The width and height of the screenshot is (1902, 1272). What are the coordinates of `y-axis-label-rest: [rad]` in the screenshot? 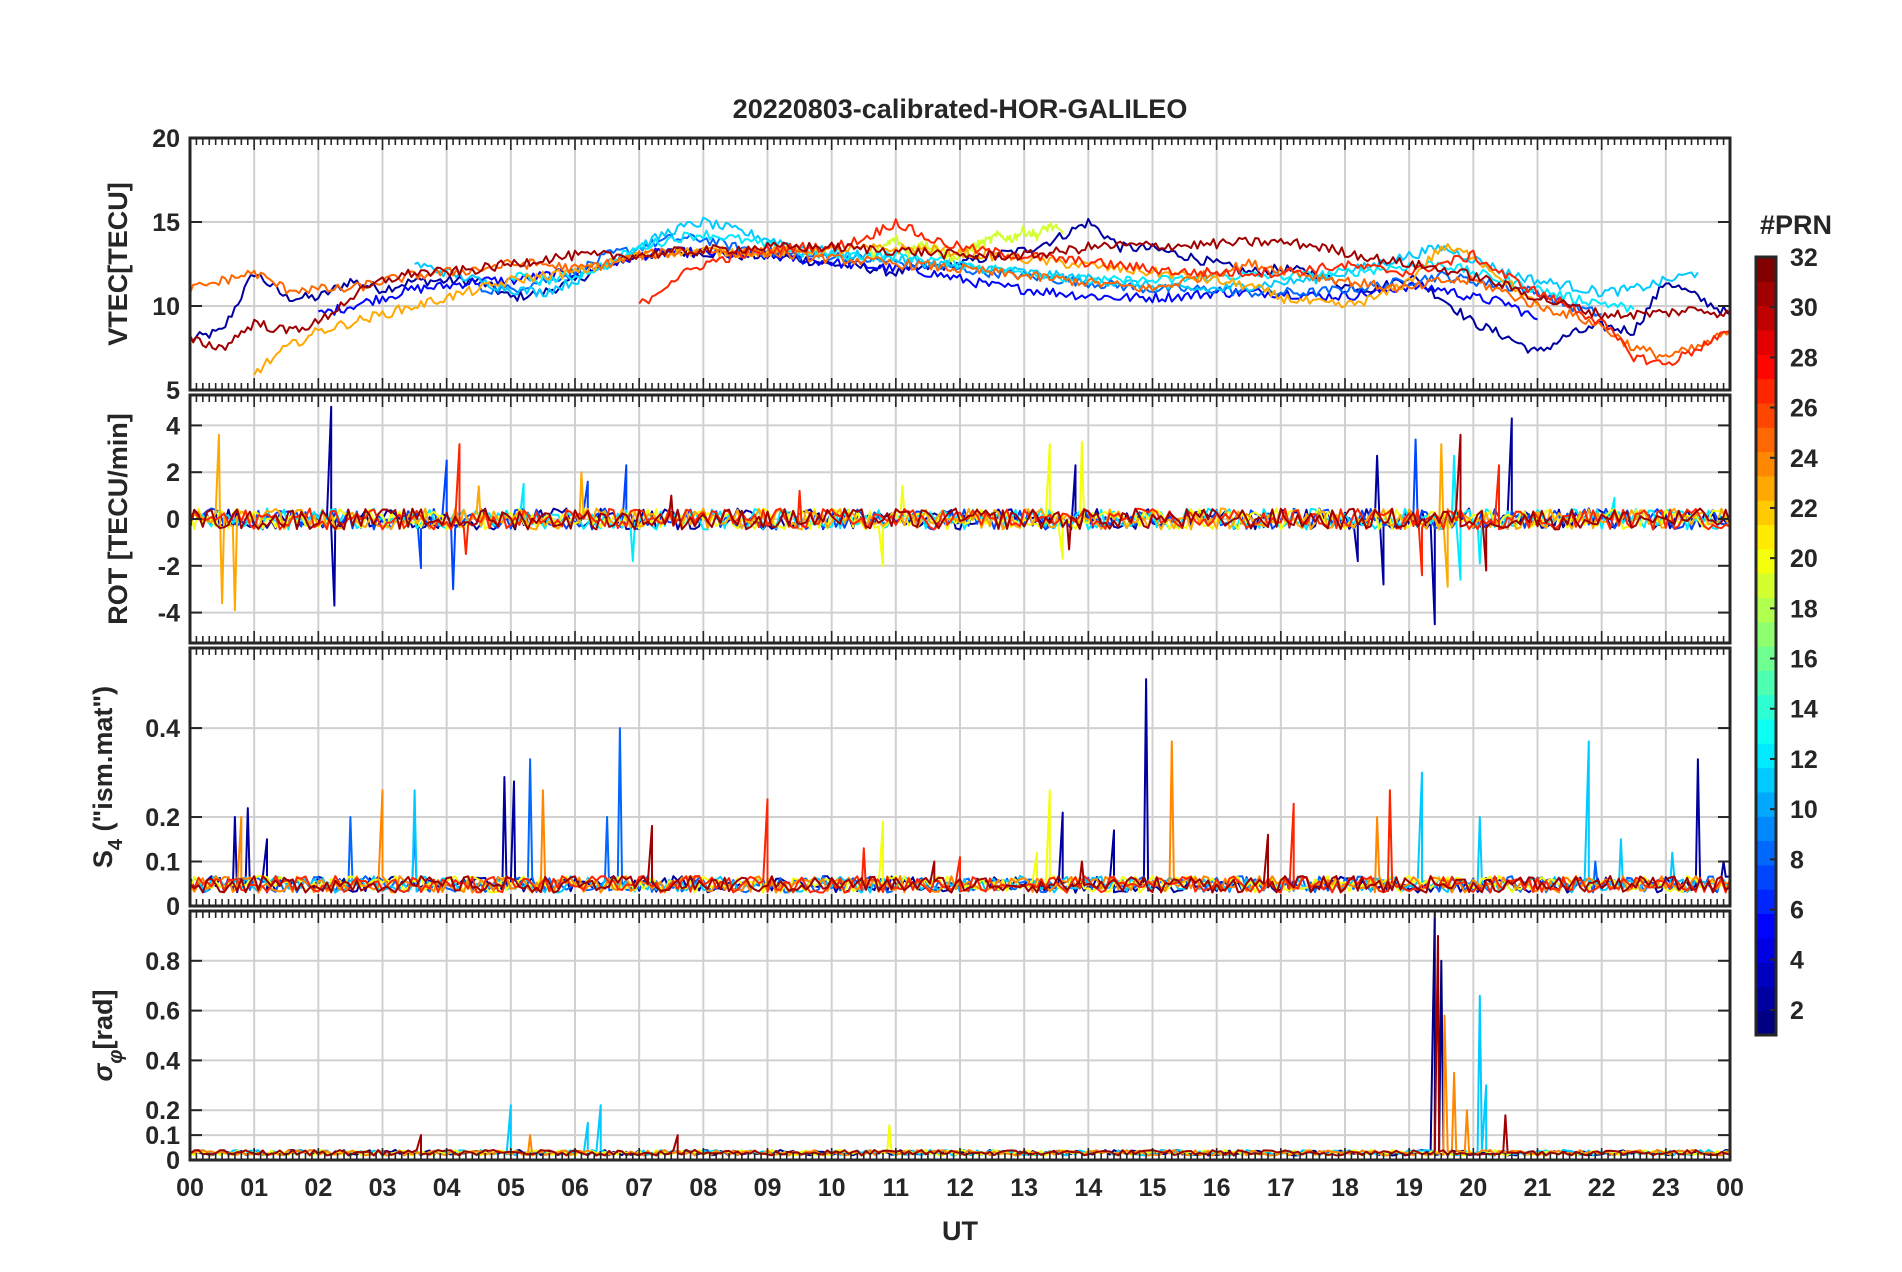 It's located at (103, 1020).